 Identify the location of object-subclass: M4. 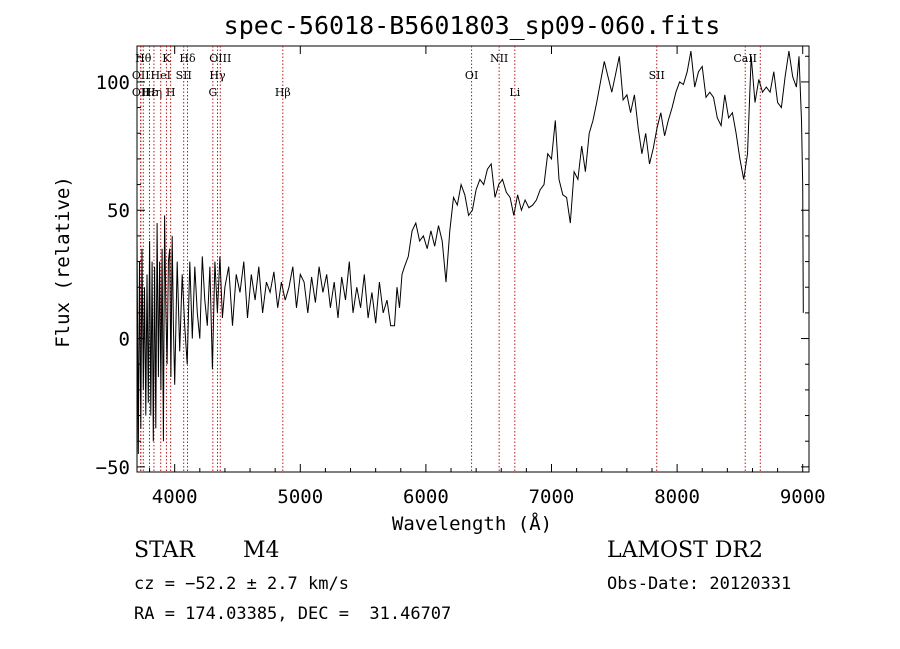
(261, 550).